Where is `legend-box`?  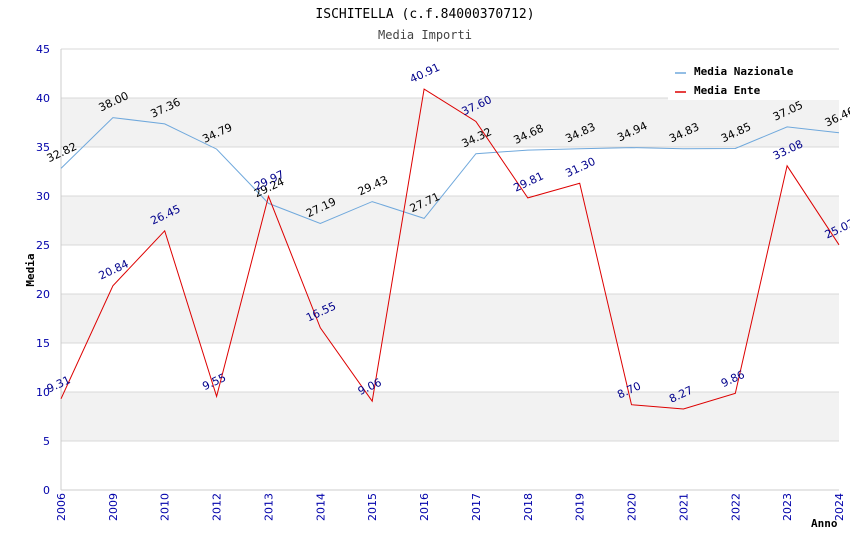
legend-box is located at coordinates (756, 80).